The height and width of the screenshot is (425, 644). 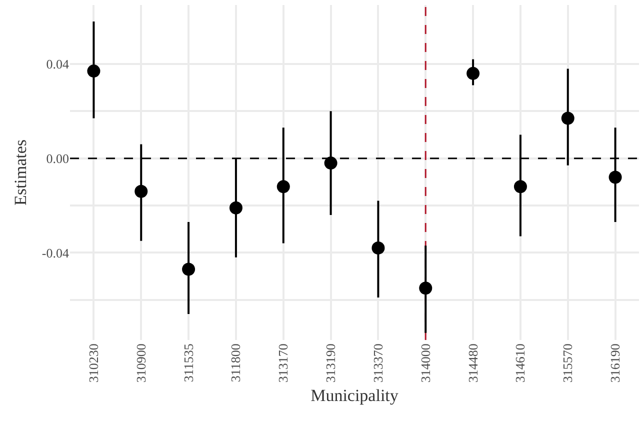 I want to click on y-tick-label: -0.04, so click(x=56, y=252).